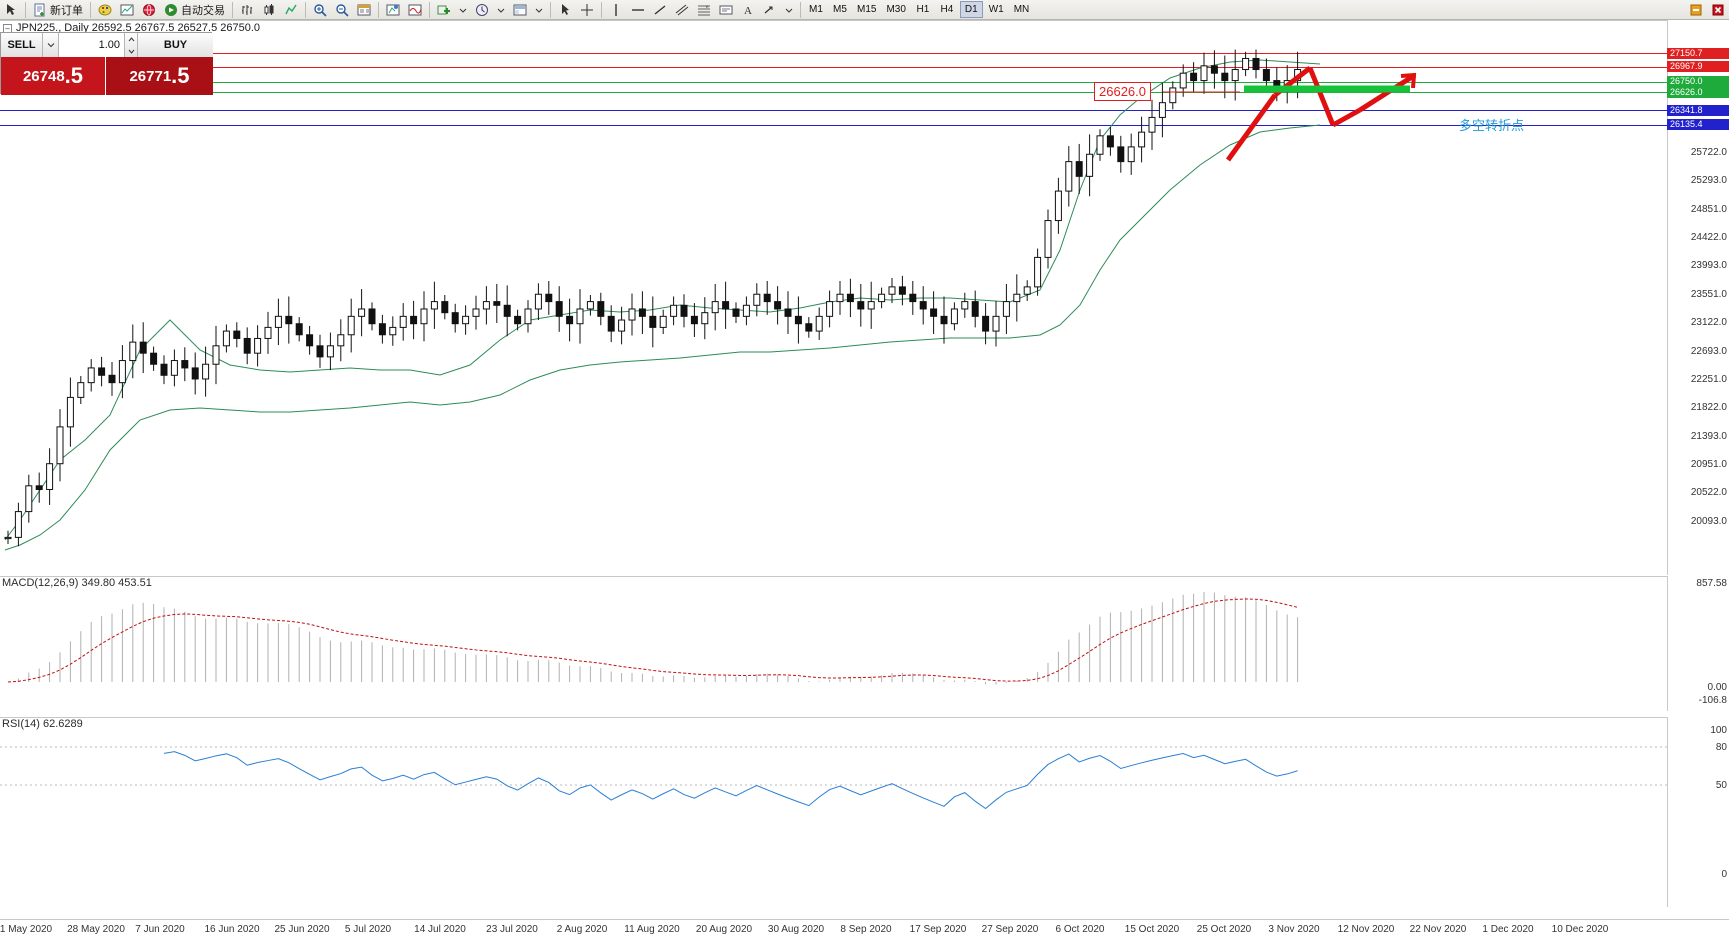 The image size is (1729, 941). I want to click on sell-button: SELL, so click(22, 45).